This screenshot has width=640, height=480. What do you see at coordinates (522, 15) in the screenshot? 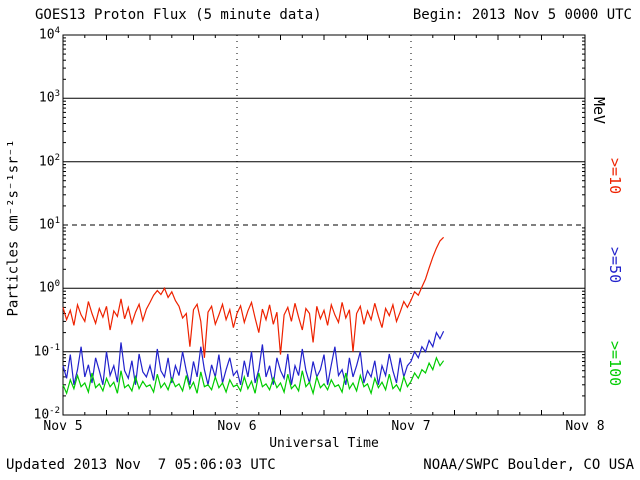
I see `begin-time-label: Begin: 2013 Nov 5 0000 UTC` at bounding box center [522, 15].